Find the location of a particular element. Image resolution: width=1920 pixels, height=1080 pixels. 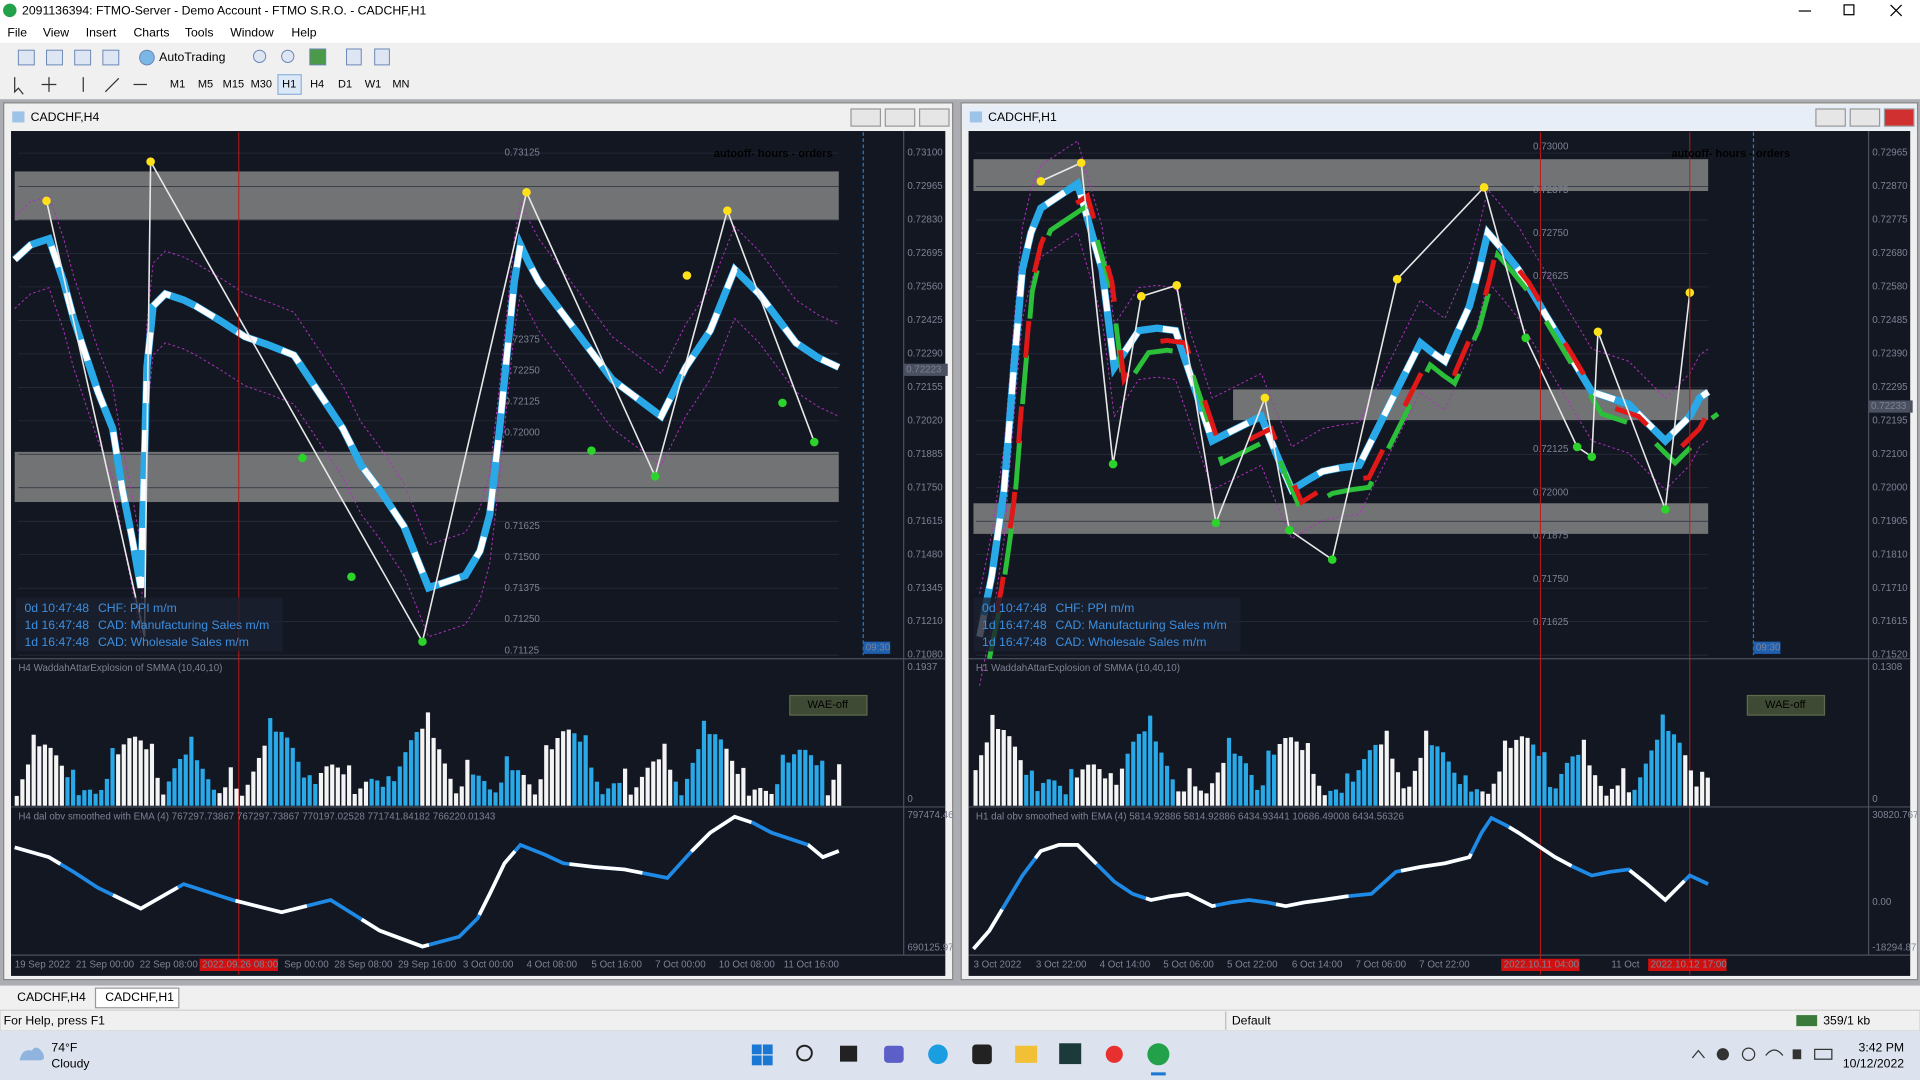

obv-line is located at coordinates (1340, 883).